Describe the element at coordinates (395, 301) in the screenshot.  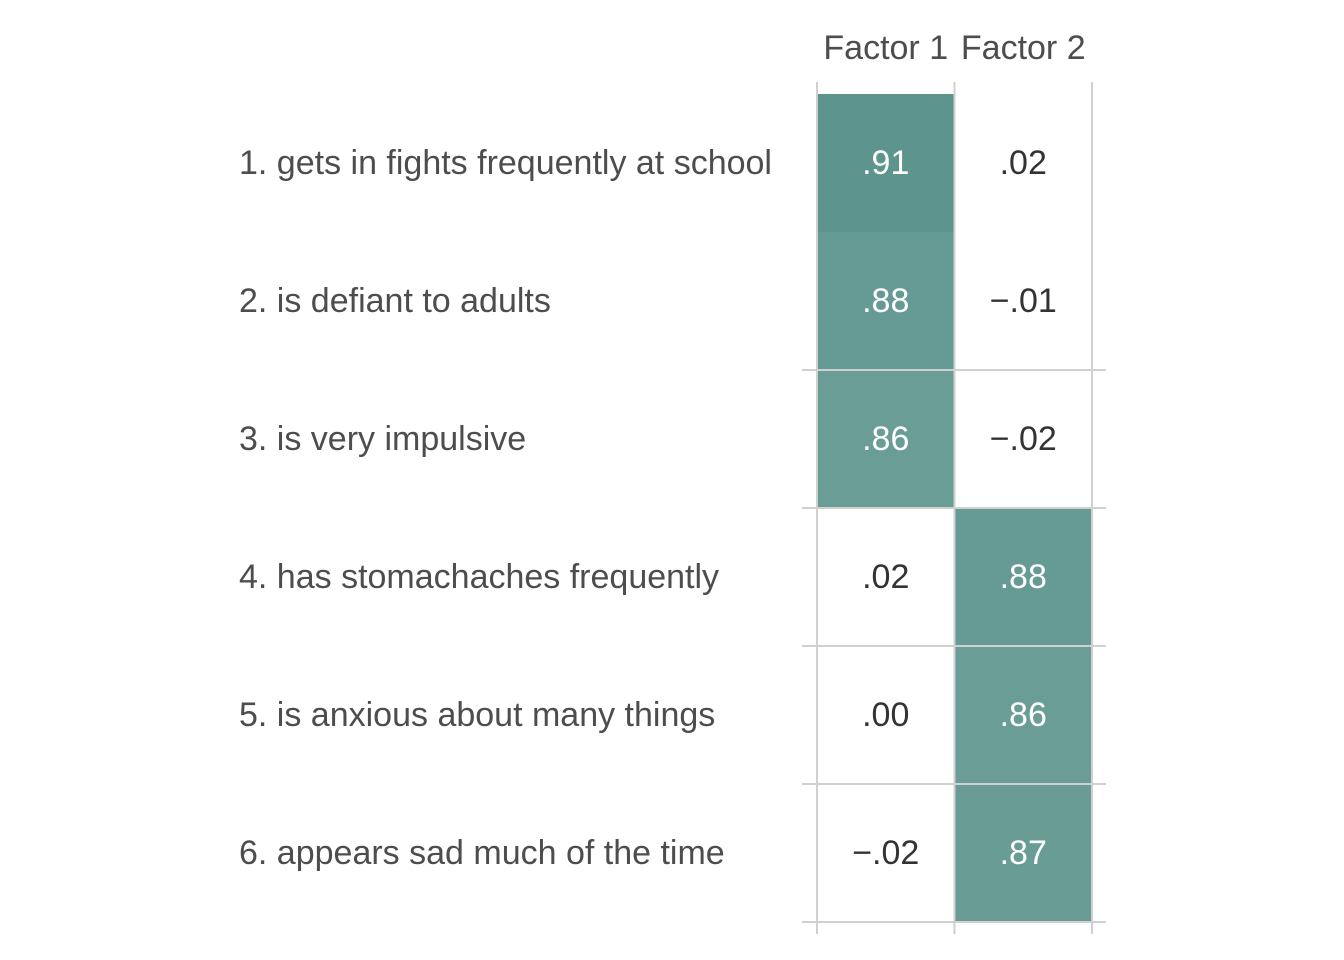
I see `row-label-item-2: 2. is defiant to adults` at that location.